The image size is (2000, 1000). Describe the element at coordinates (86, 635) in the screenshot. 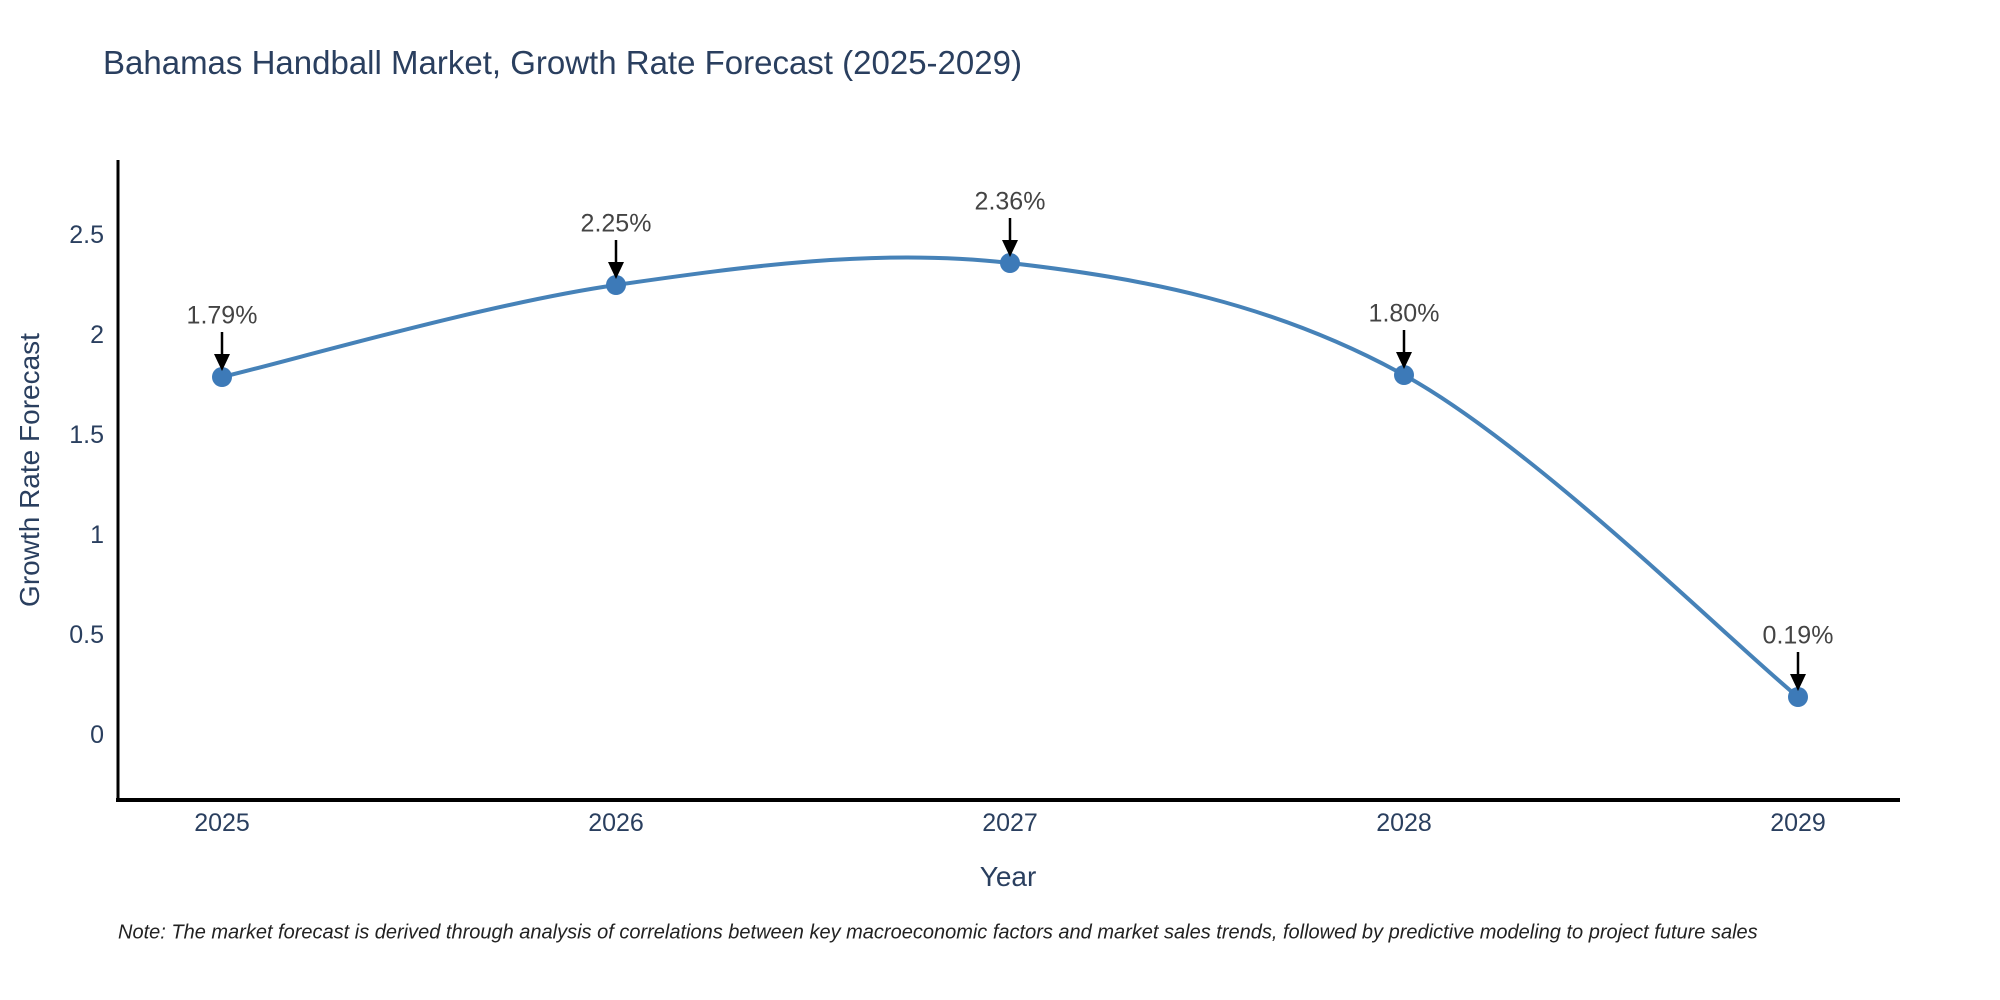

I see `y-tick-label: 0.5` at that location.